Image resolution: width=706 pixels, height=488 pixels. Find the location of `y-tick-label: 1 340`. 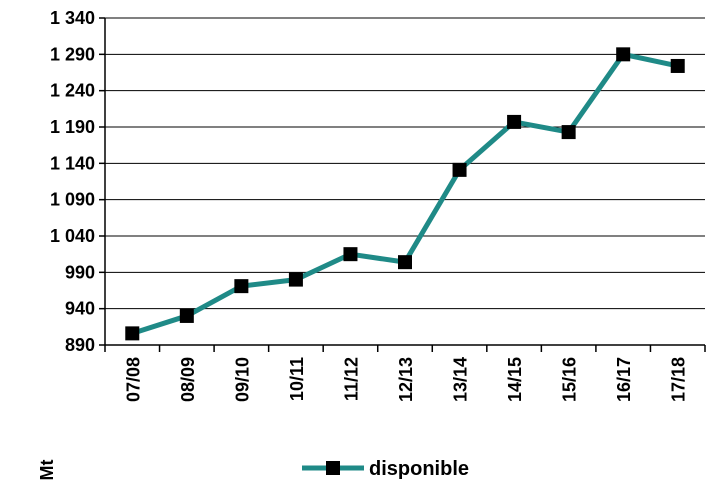

y-tick-label: 1 340 is located at coordinates (72, 18).